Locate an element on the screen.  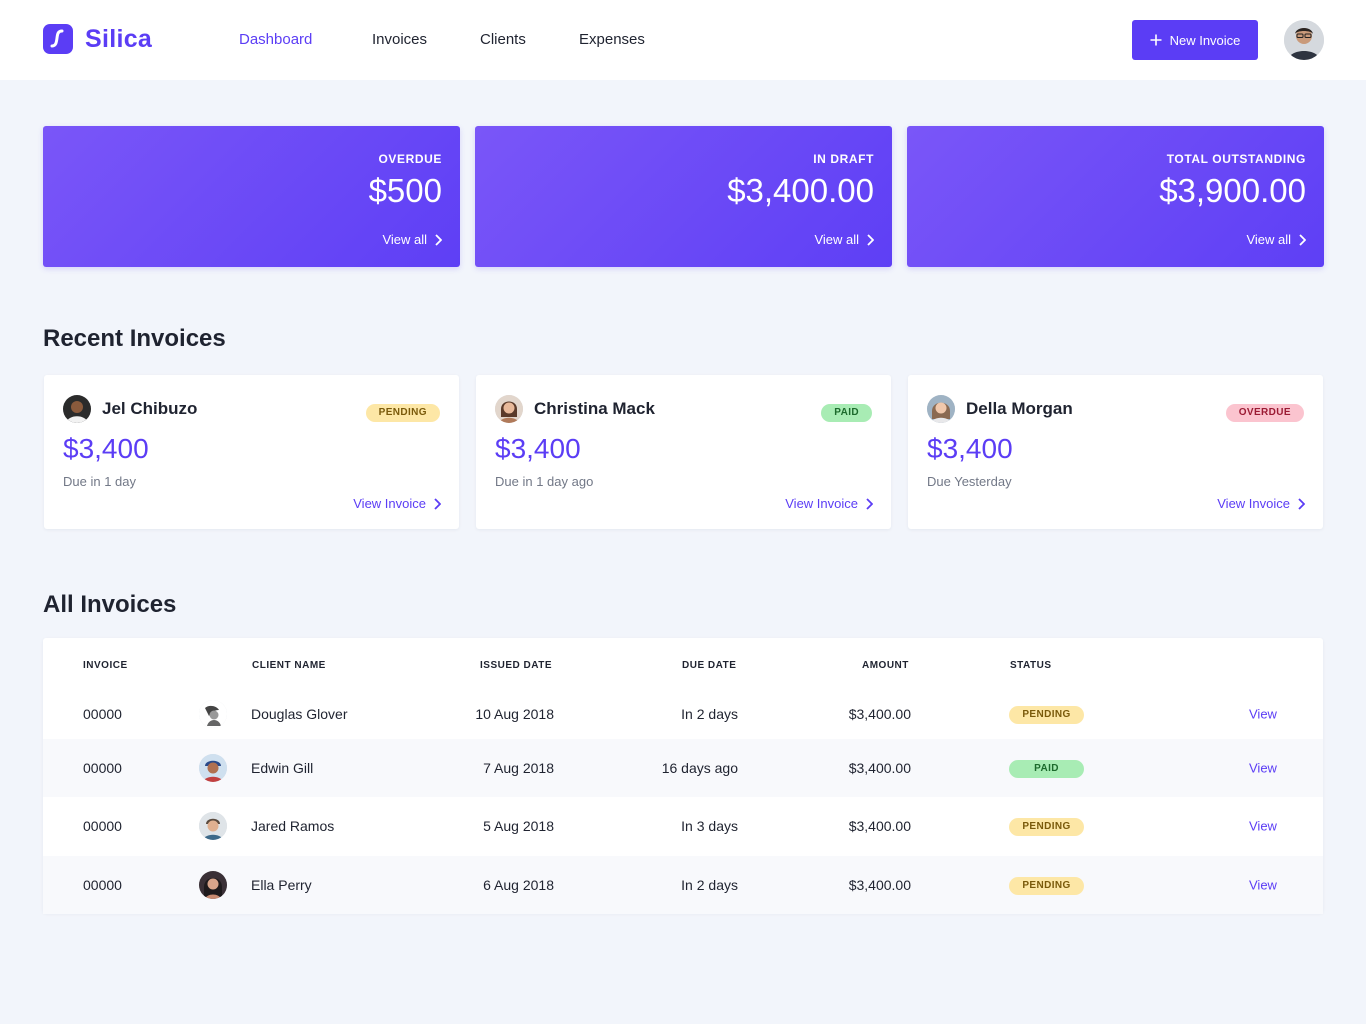
due-text: Due in 1 day is located at coordinates (99, 481).